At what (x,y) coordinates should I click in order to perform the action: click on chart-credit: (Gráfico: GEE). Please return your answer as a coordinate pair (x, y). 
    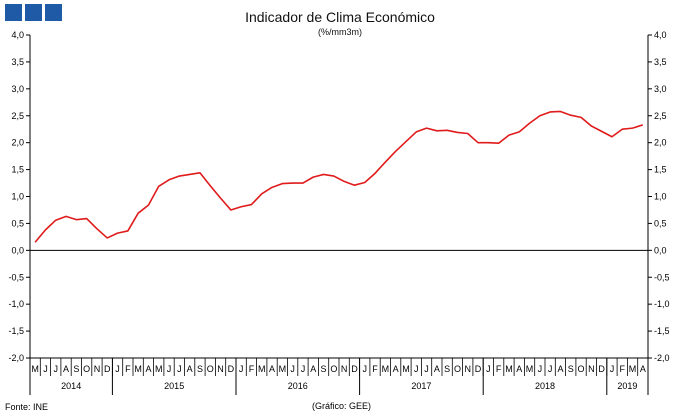
    Looking at the image, I should click on (342, 406).